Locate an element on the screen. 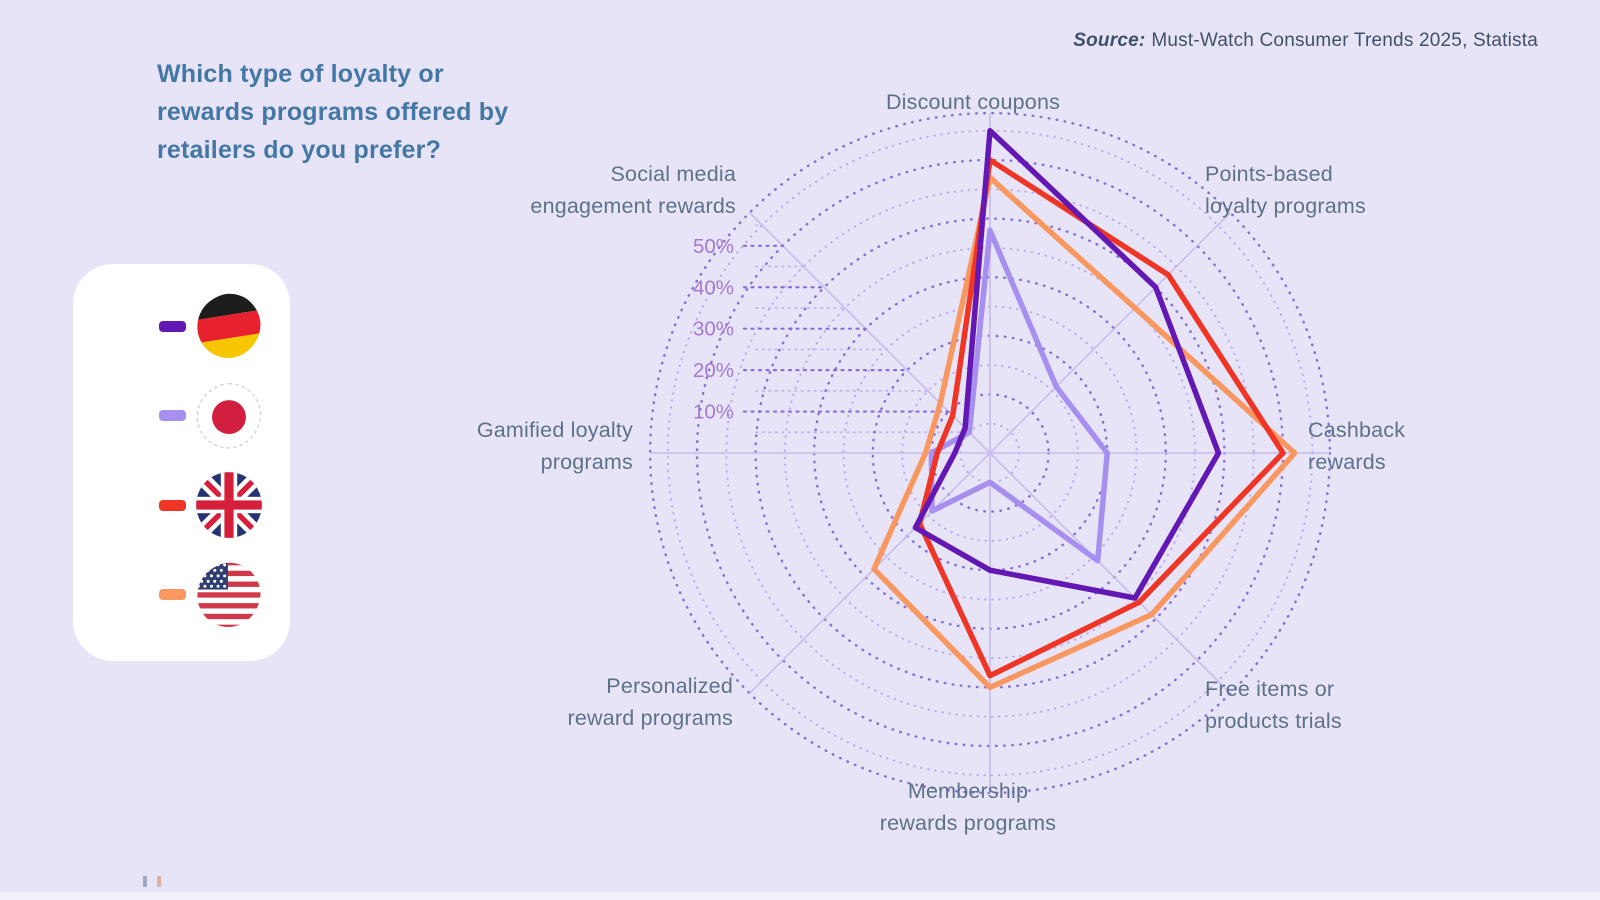  series-line-united-kingdom is located at coordinates (1101, 418).